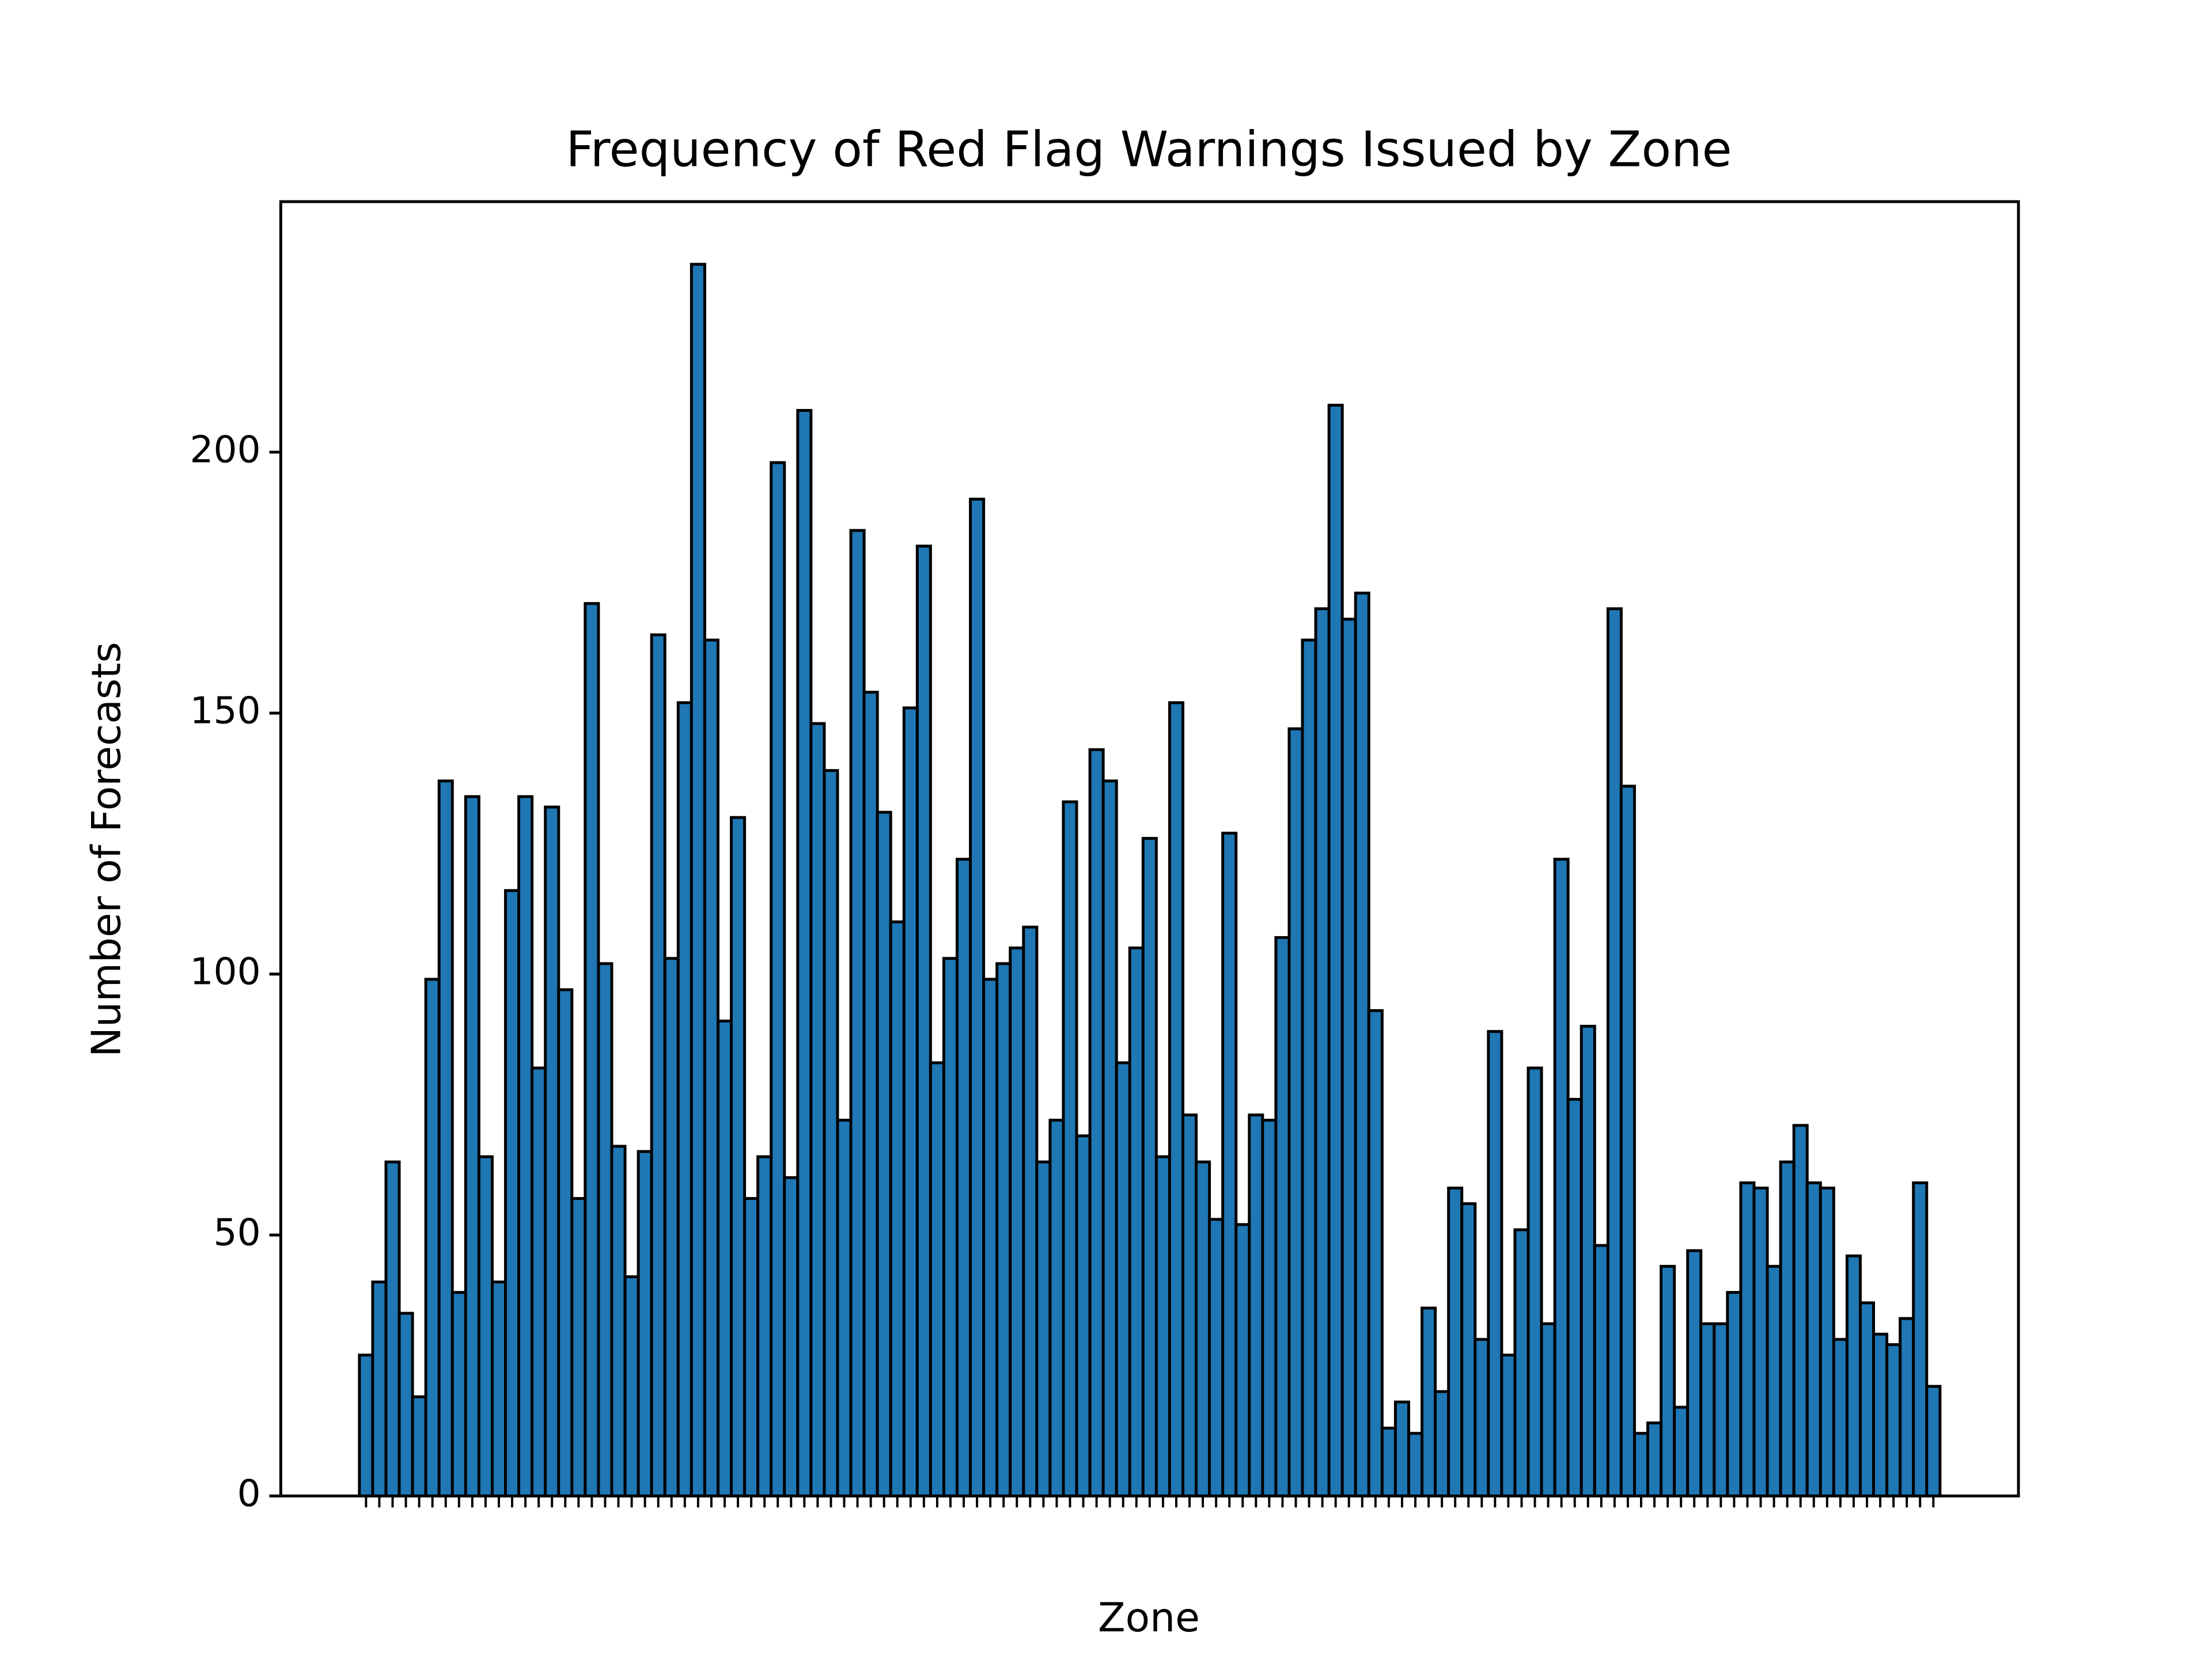 The height and width of the screenshot is (1659, 2212). I want to click on y-tick-label: 200, so click(225, 450).